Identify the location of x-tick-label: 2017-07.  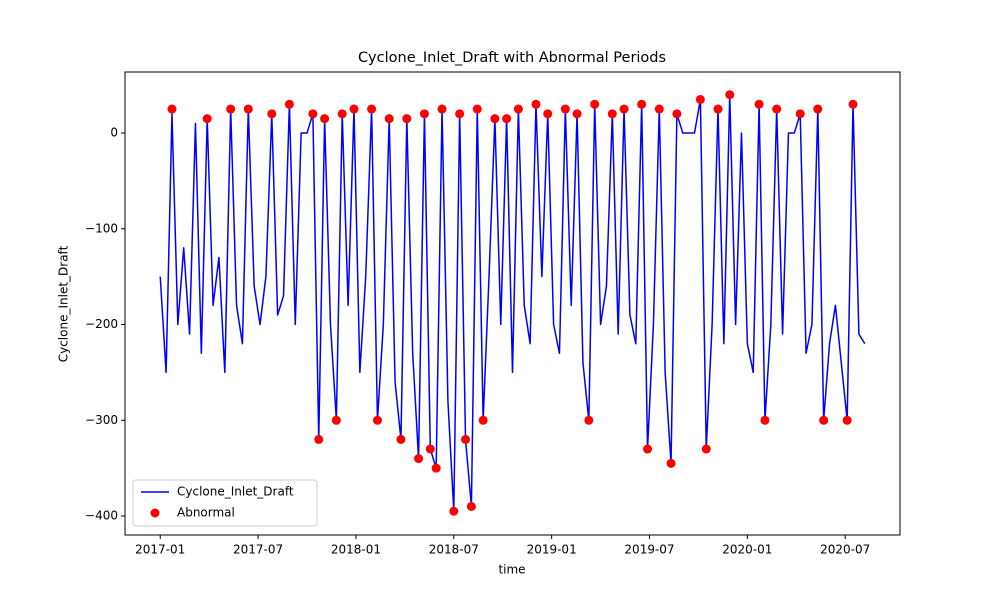
(258, 550).